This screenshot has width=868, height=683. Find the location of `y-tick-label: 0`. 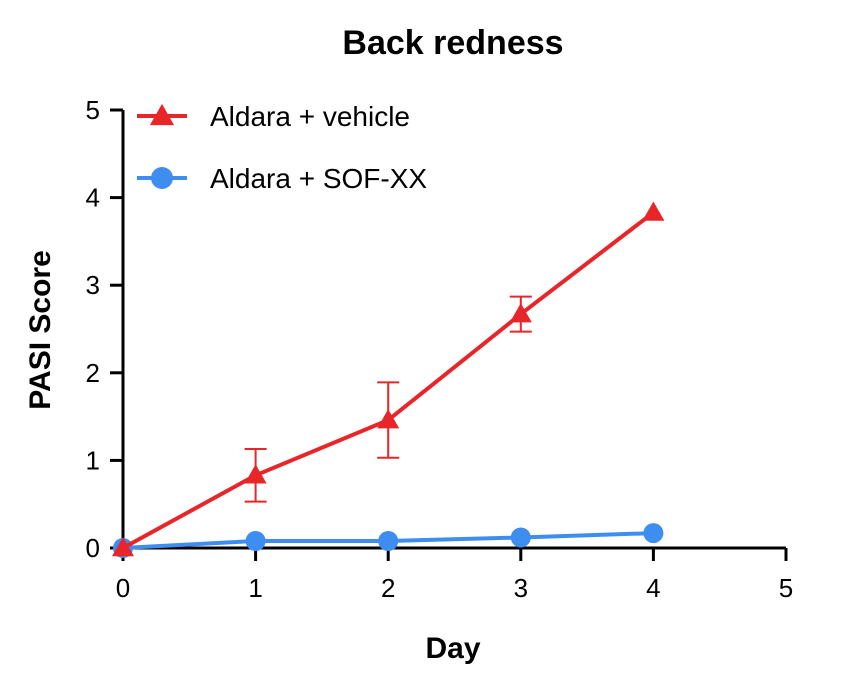

y-tick-label: 0 is located at coordinates (93, 548).